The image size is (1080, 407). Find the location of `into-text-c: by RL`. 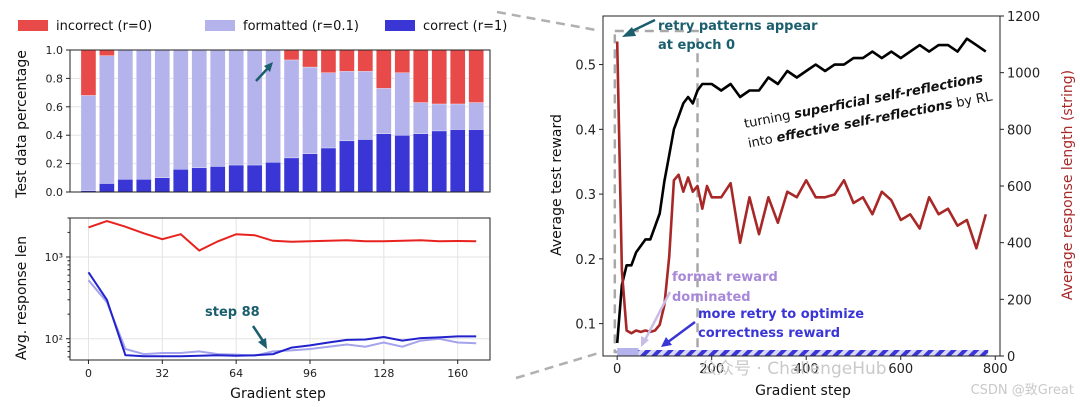

into-text-c: by RL is located at coordinates (972, 100).